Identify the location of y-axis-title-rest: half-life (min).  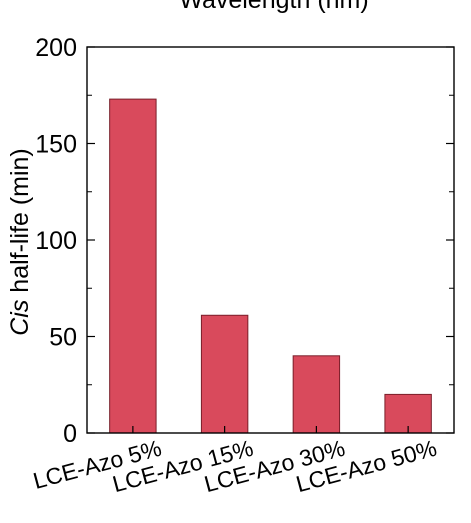
(20, 223).